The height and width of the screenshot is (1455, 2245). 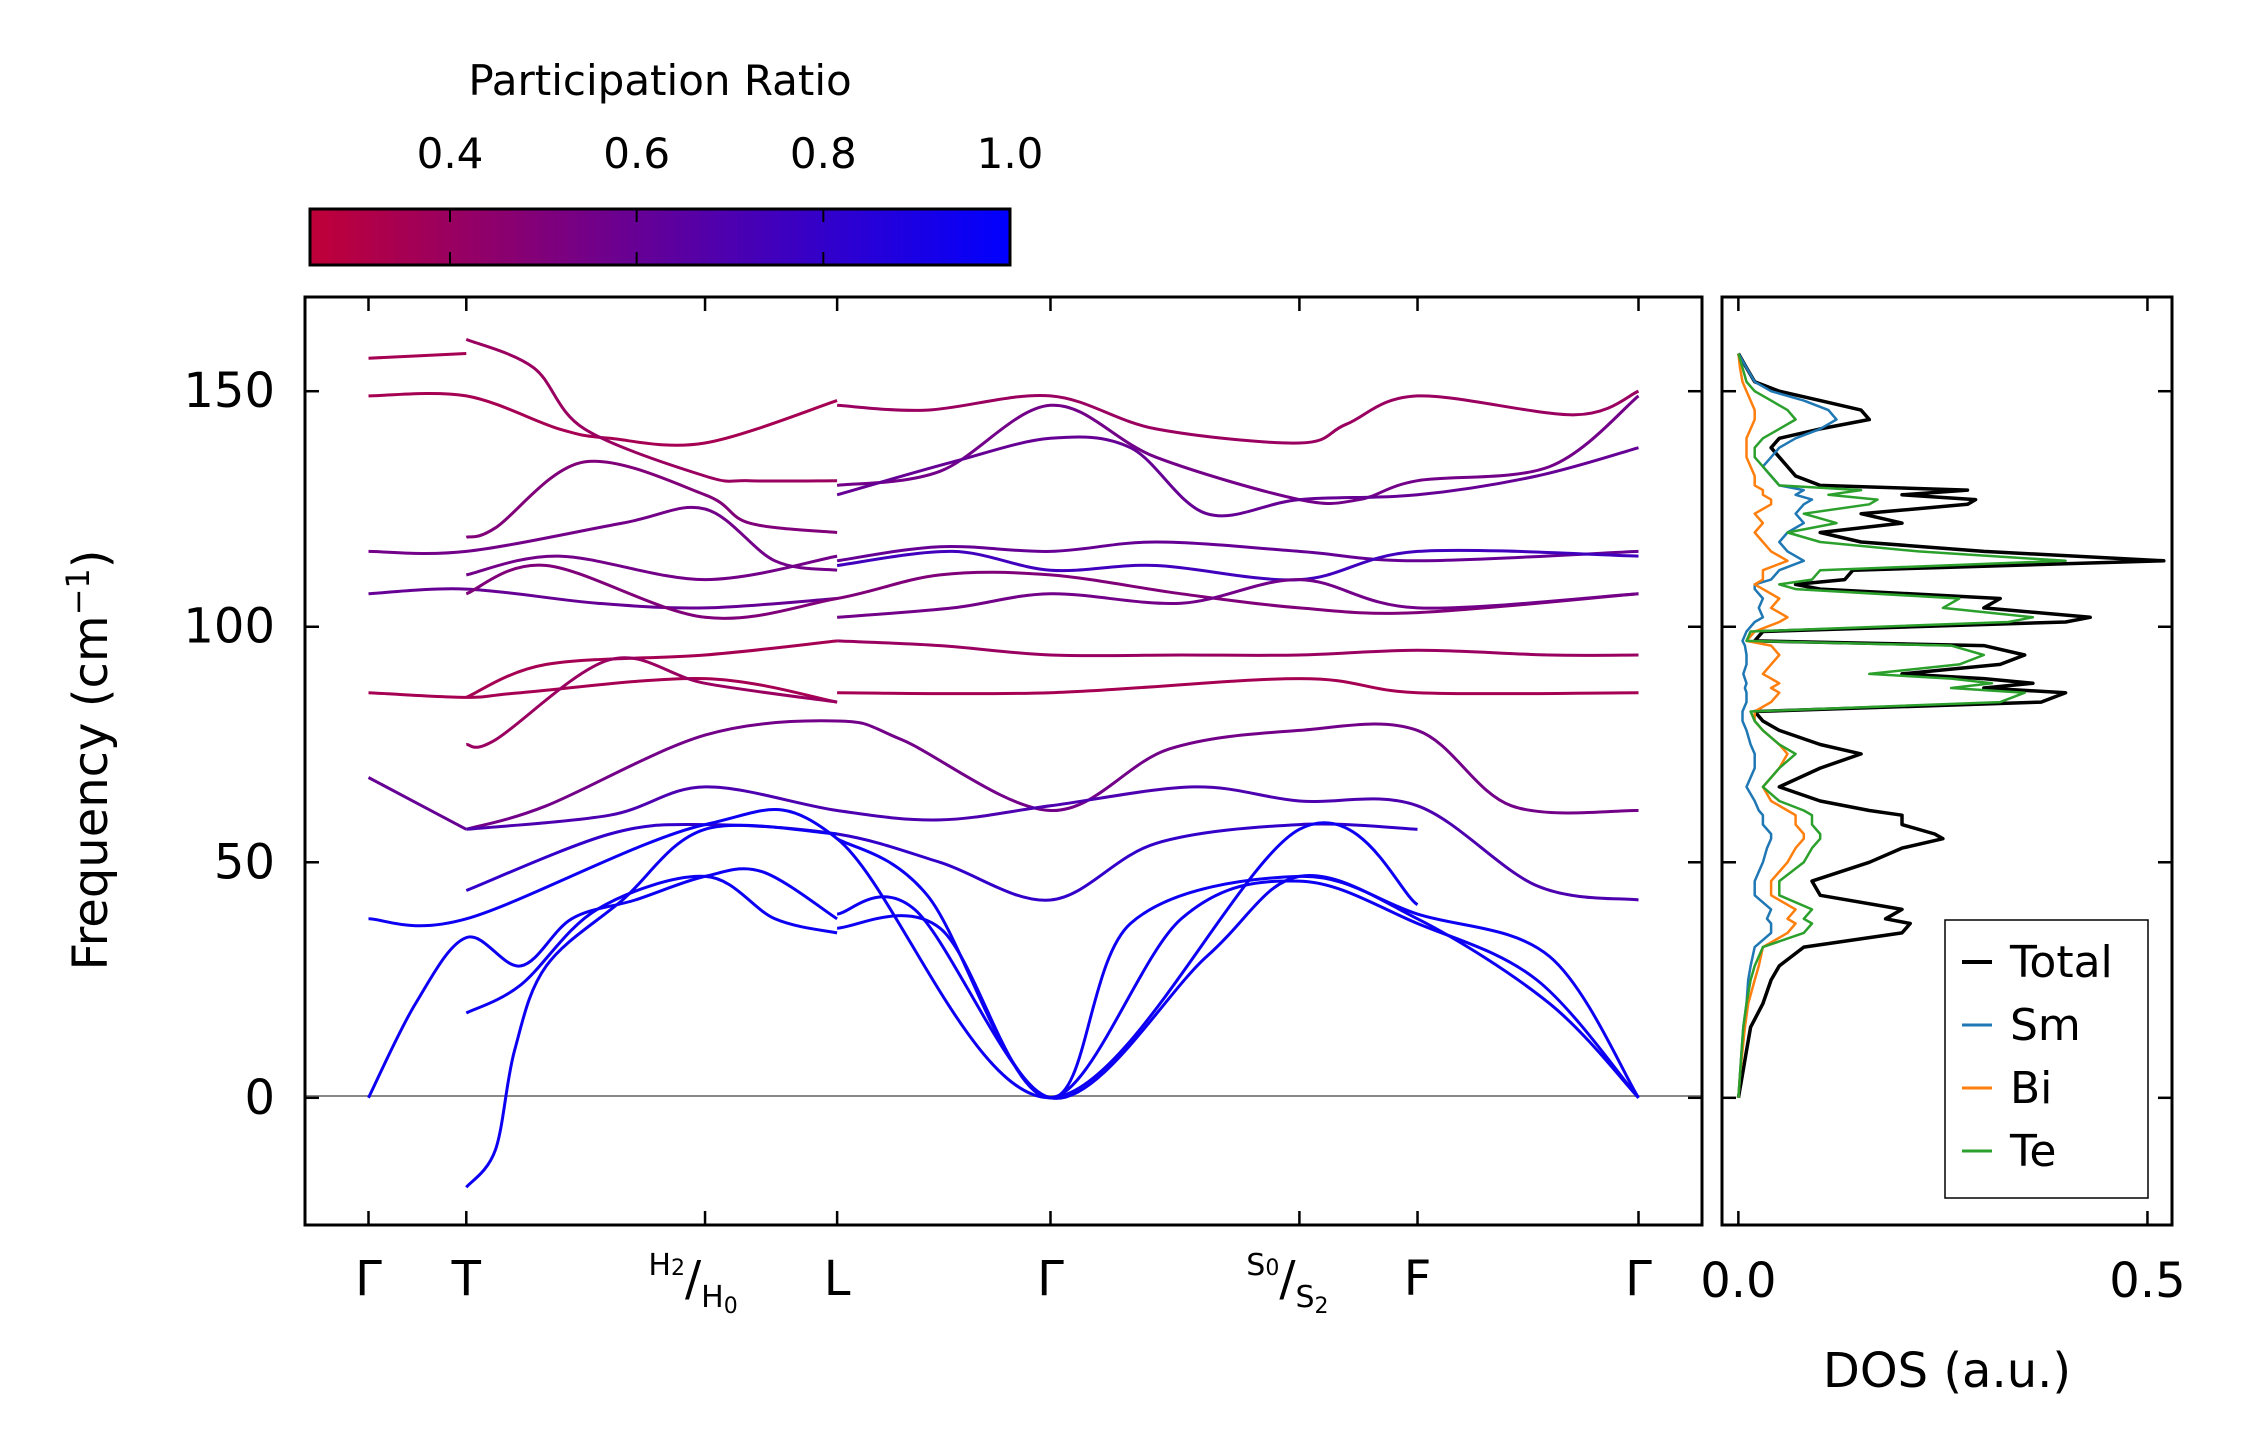 What do you see at coordinates (1010, 153) in the screenshot?
I see `colorbar-tick-label: 1.0` at bounding box center [1010, 153].